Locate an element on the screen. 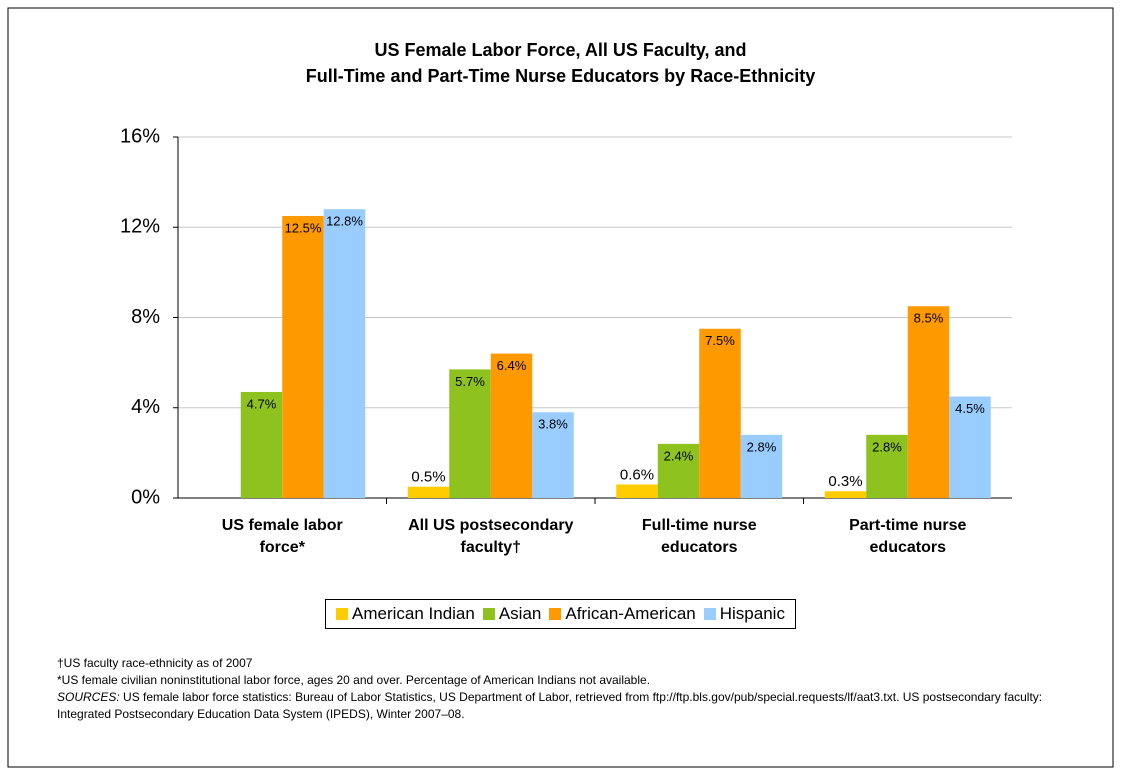 The height and width of the screenshot is (775, 1121). data-label: 7.5% is located at coordinates (720, 340).